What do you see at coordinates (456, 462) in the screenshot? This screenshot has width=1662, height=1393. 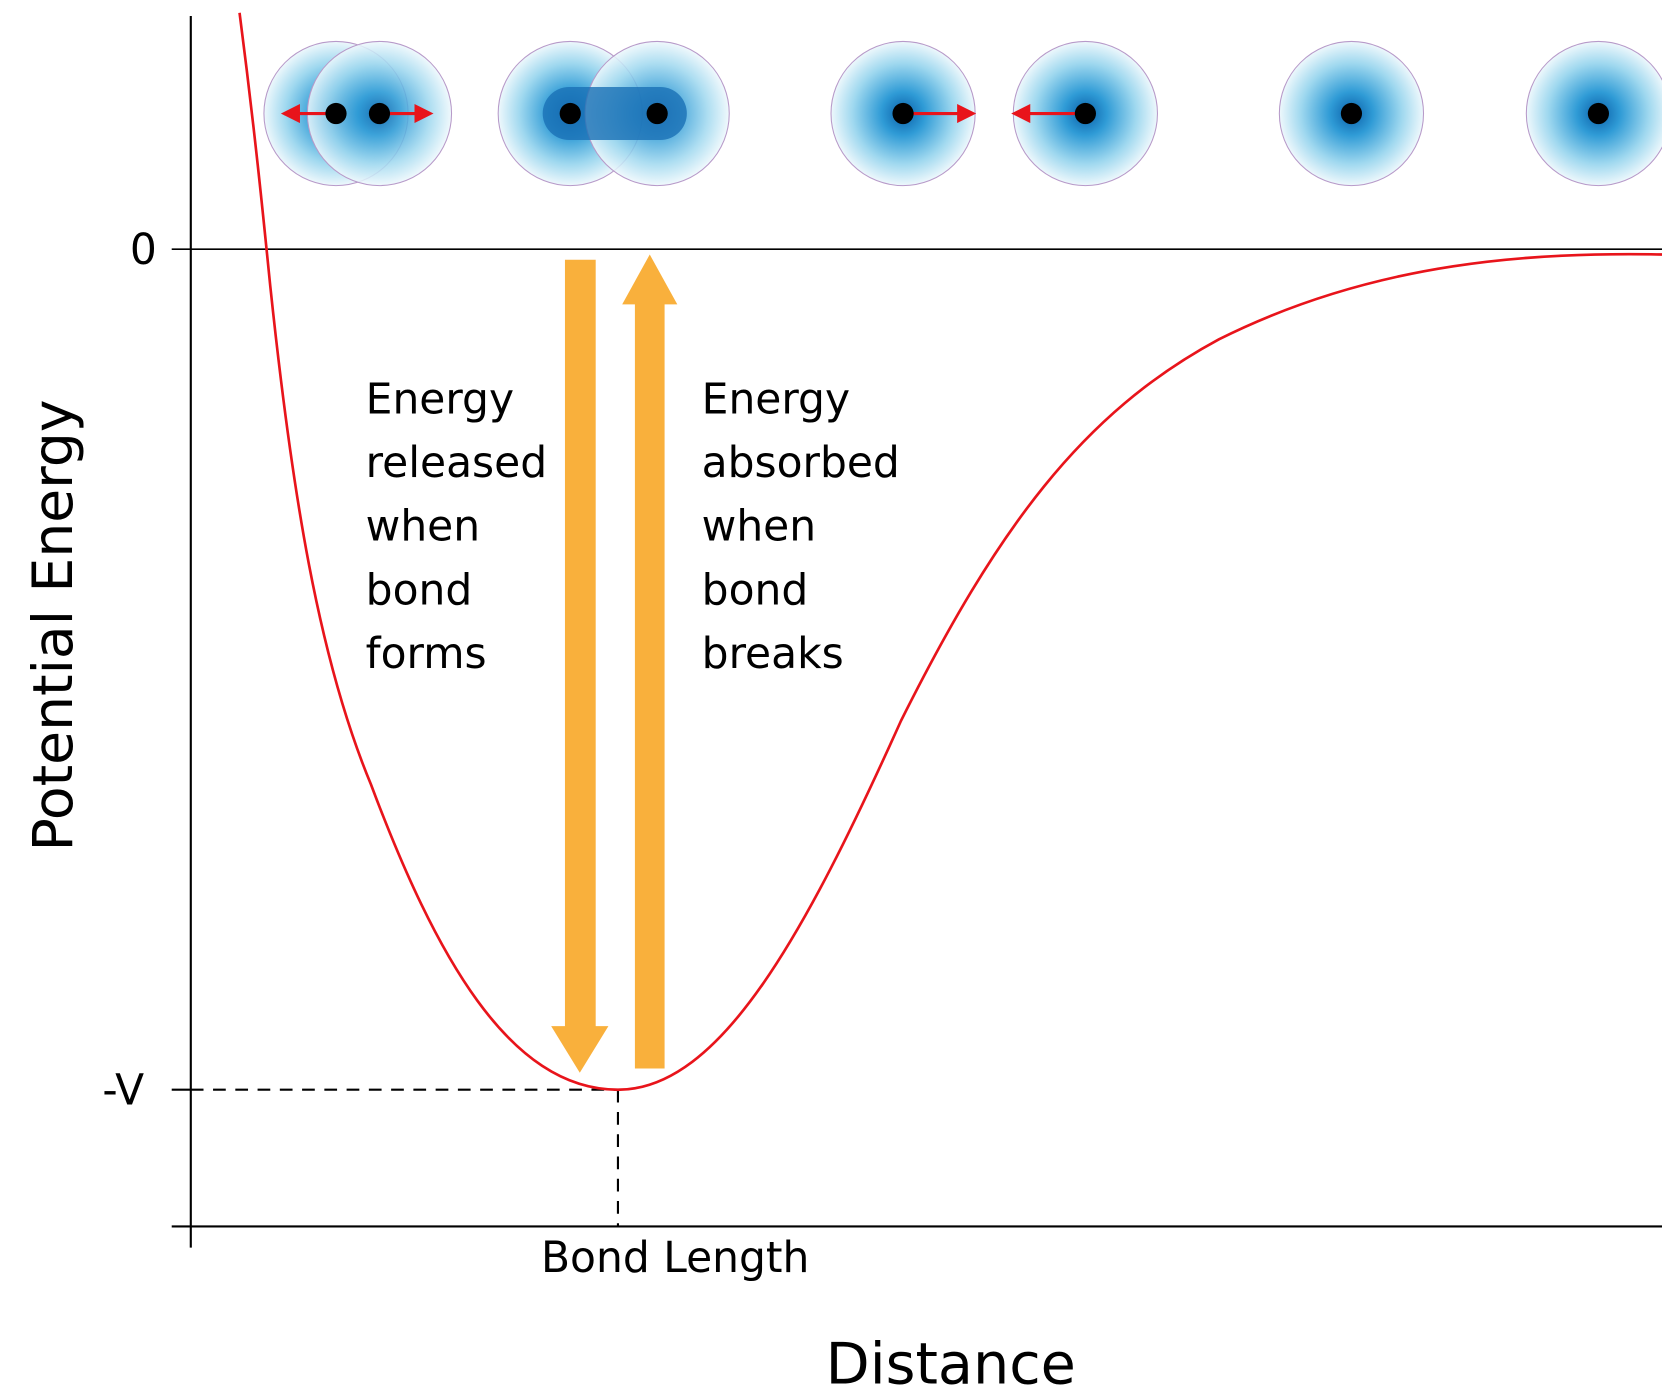 I see `annotation-line: released` at bounding box center [456, 462].